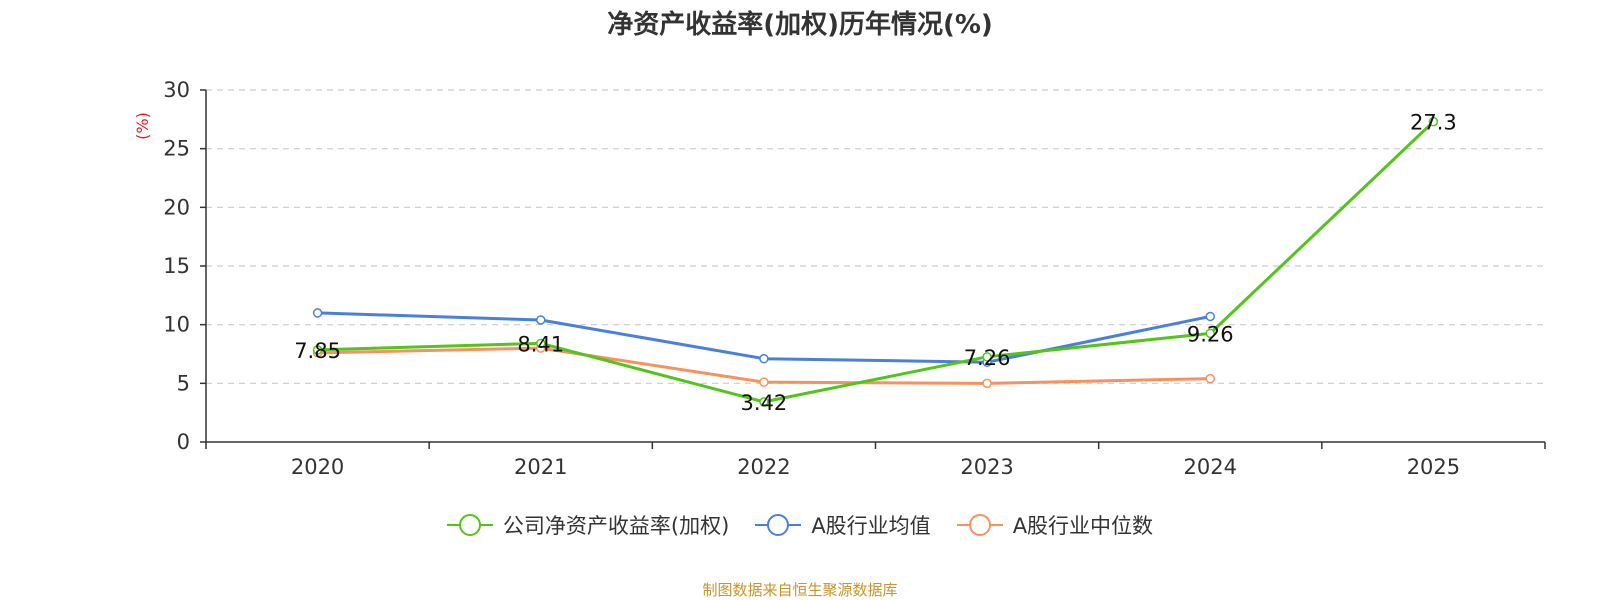 Image resolution: width=1600 pixels, height=600 pixels. I want to click on x-tick-label: 2020, so click(317, 467).